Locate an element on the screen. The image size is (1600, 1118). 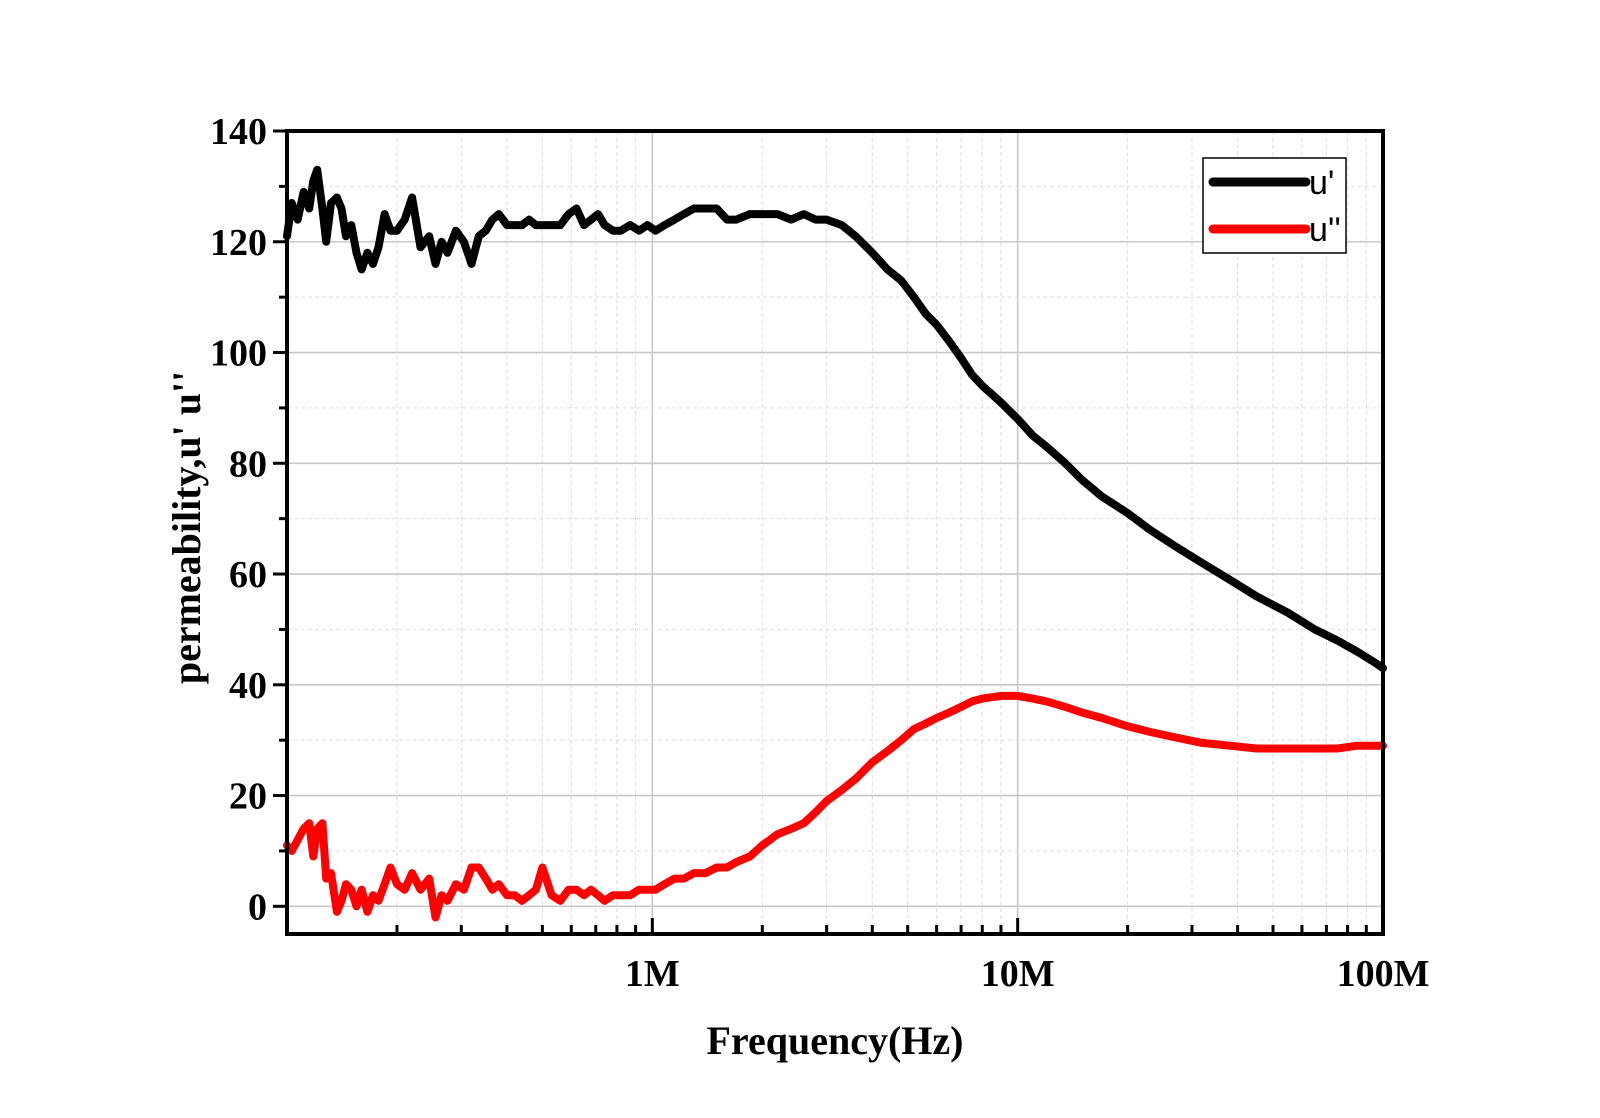
y-tick-label: 140 is located at coordinates (238, 132).